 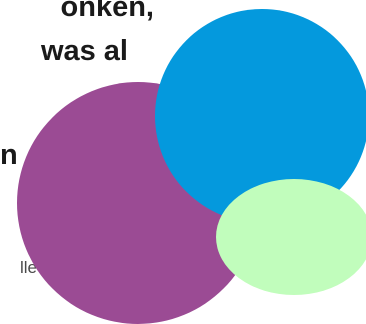 I want to click on headline-line-3: n, so click(x=9, y=155).